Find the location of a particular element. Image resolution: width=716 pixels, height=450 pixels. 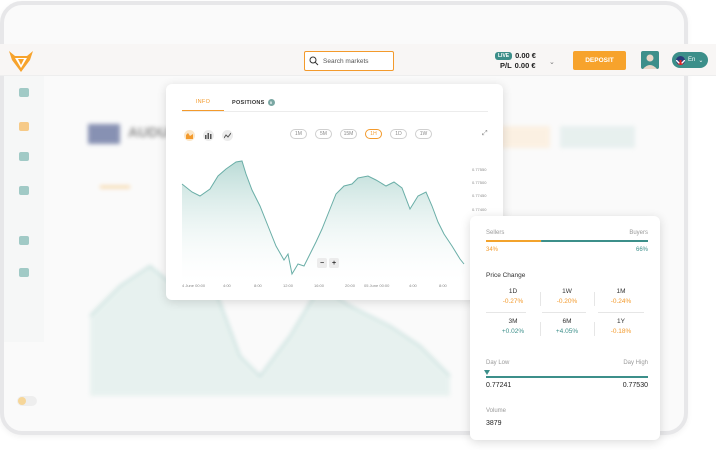

line-chart-icon is located at coordinates (227, 135).